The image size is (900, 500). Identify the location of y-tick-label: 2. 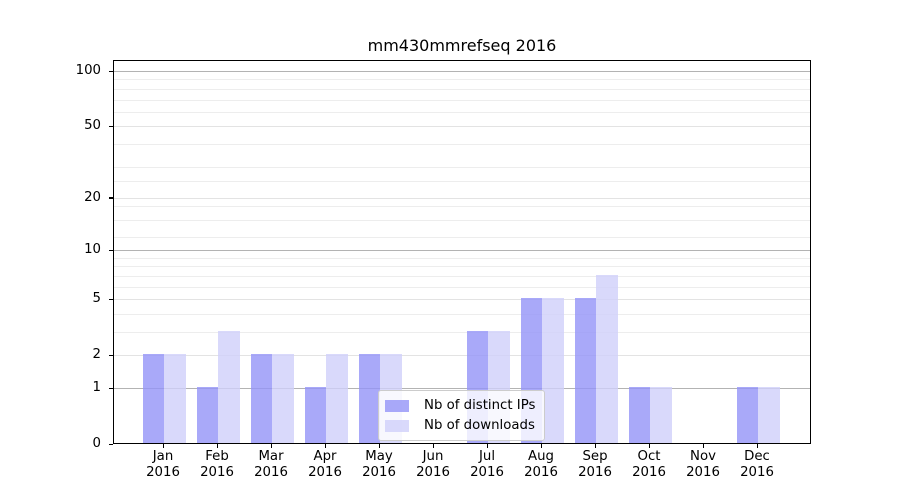
(96, 355).